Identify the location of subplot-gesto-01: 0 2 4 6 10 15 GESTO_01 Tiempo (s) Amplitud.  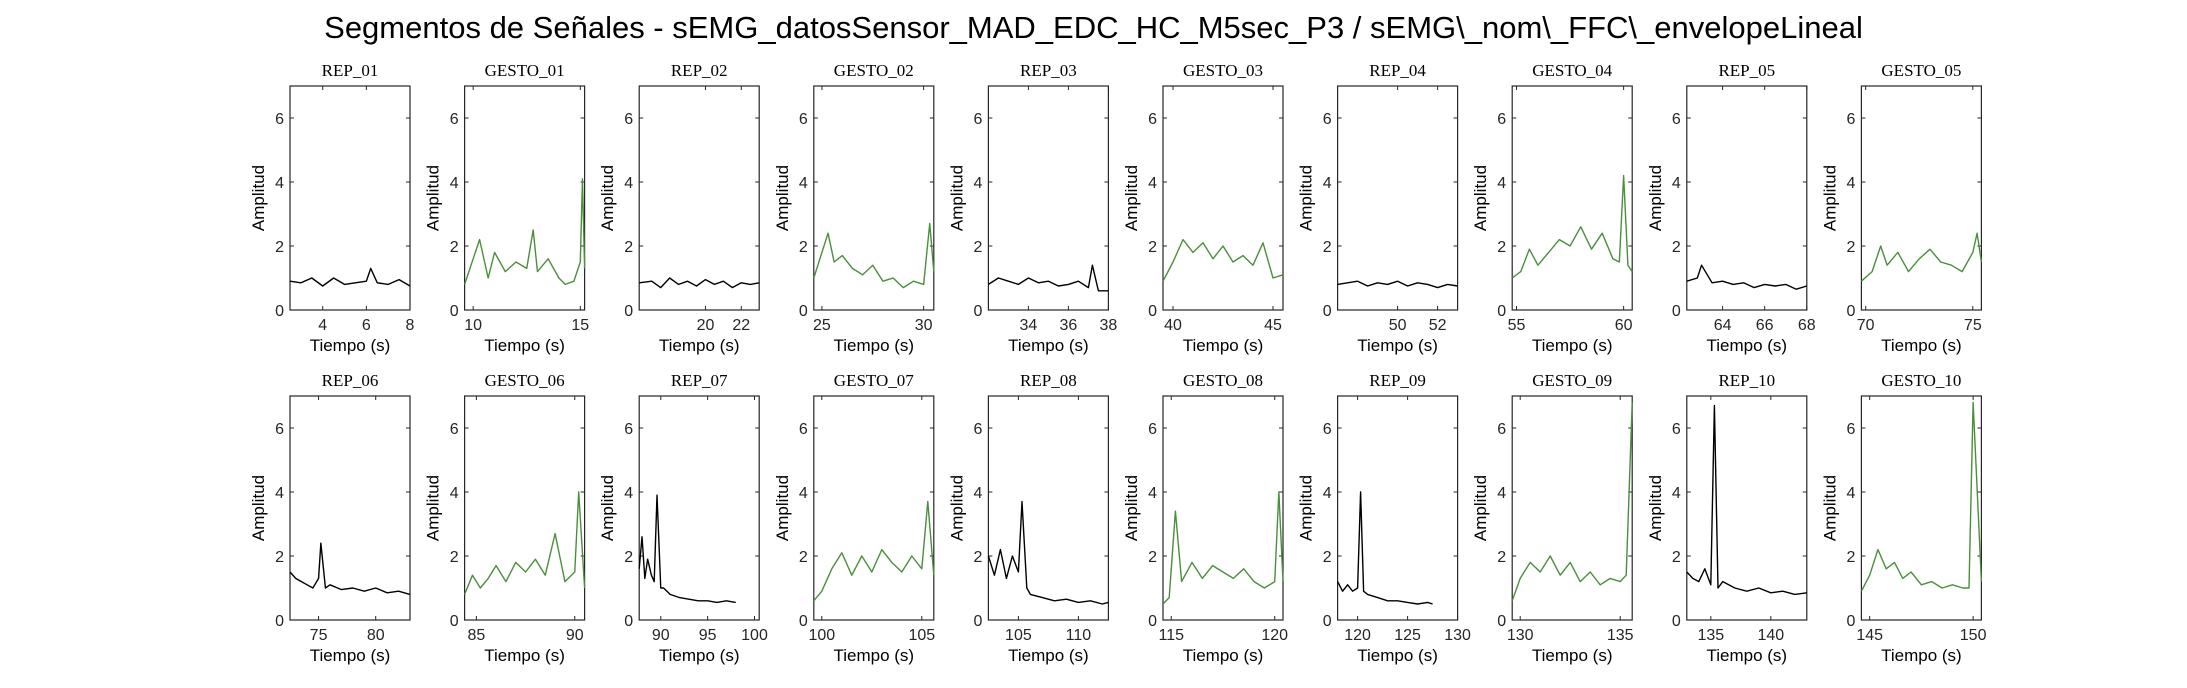
(507, 208).